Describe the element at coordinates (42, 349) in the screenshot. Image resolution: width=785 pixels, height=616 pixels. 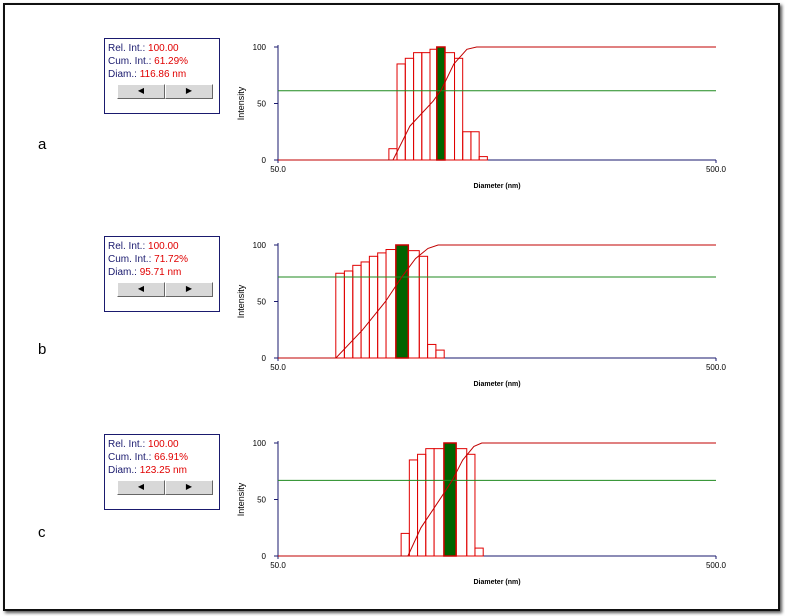
I see `panel-label: b` at that location.